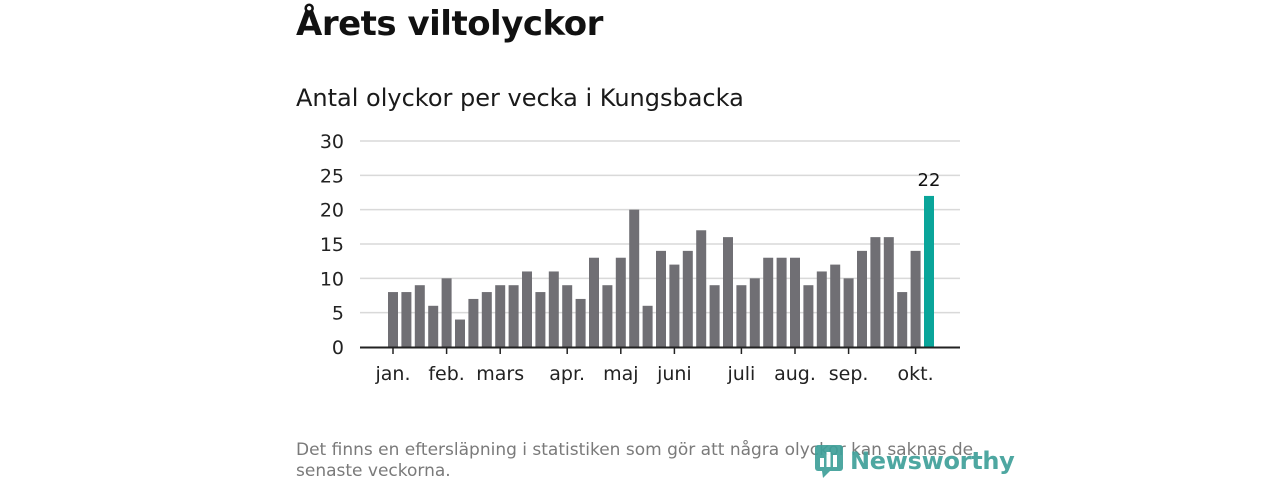 This screenshot has height=482, width=1280. I want to click on chart-title: Antal olyckor per vecka i Kungsbacka, so click(520, 98).